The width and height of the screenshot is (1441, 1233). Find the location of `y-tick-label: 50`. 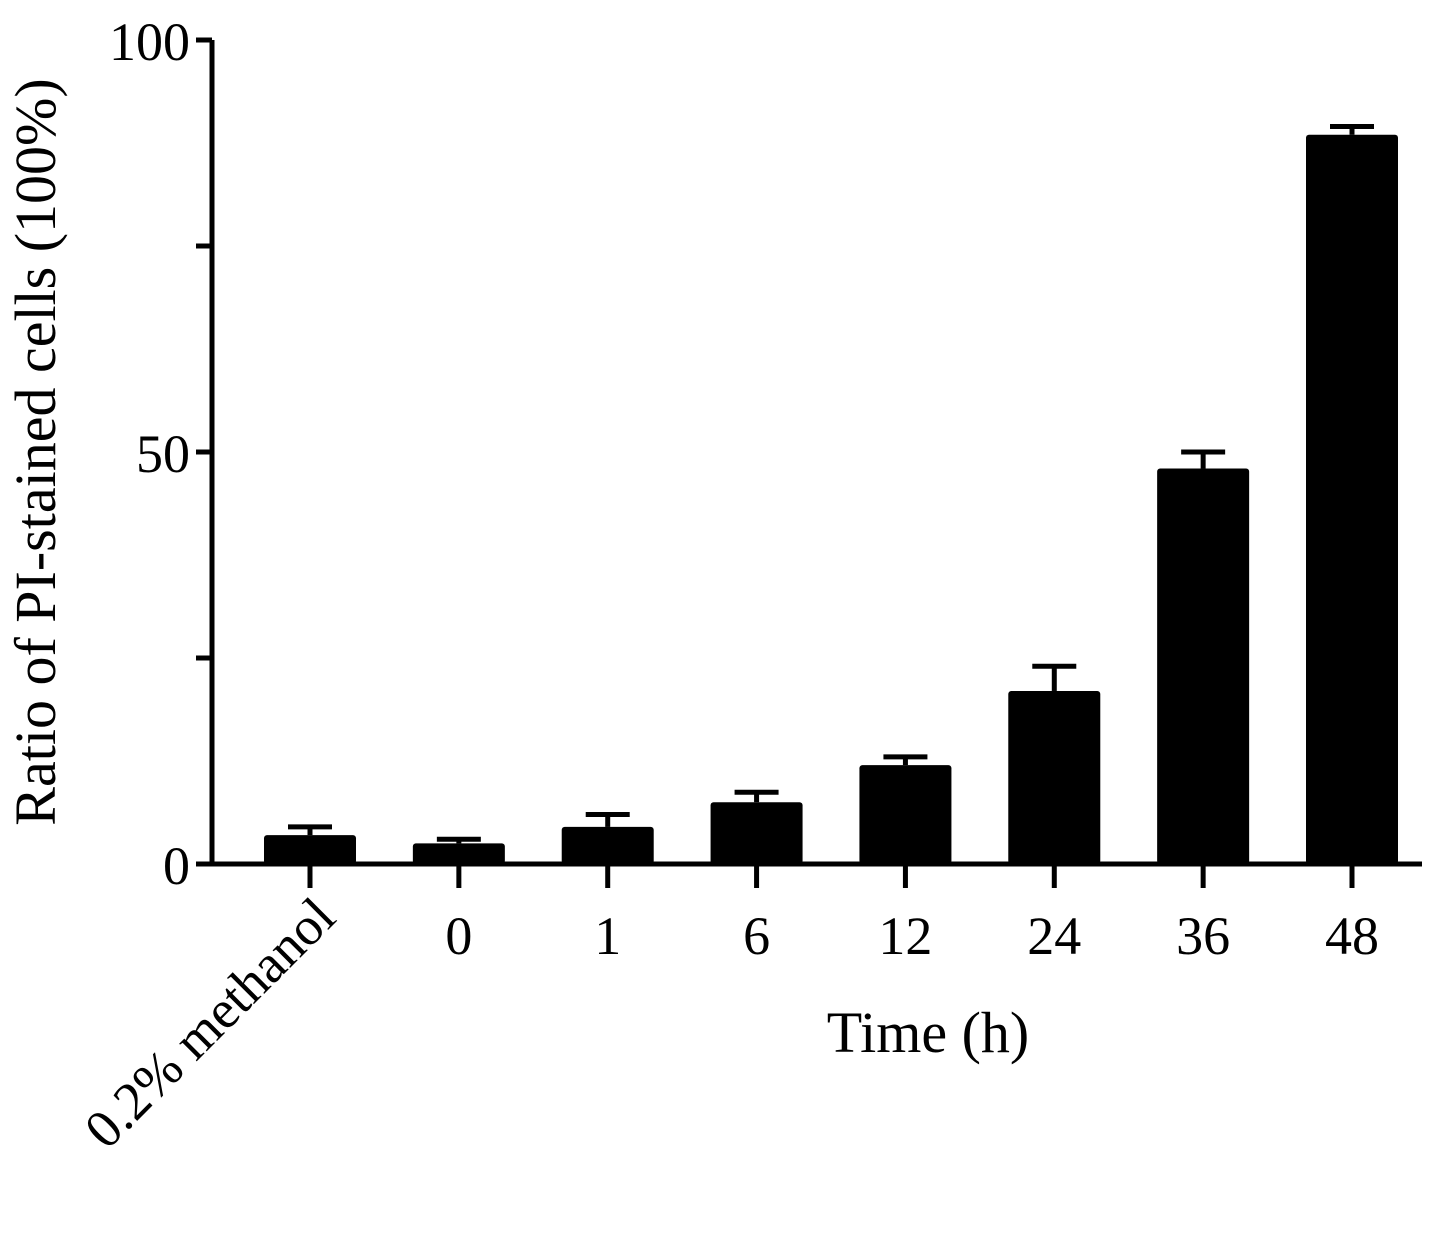

y-tick-label: 50 is located at coordinates (163, 454).